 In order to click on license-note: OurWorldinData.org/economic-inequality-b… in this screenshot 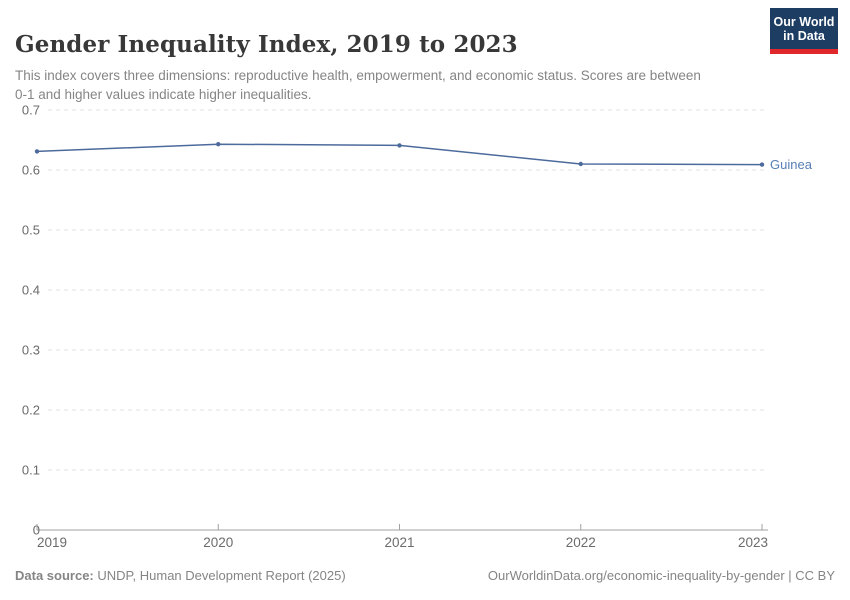, I will do `click(661, 575)`.